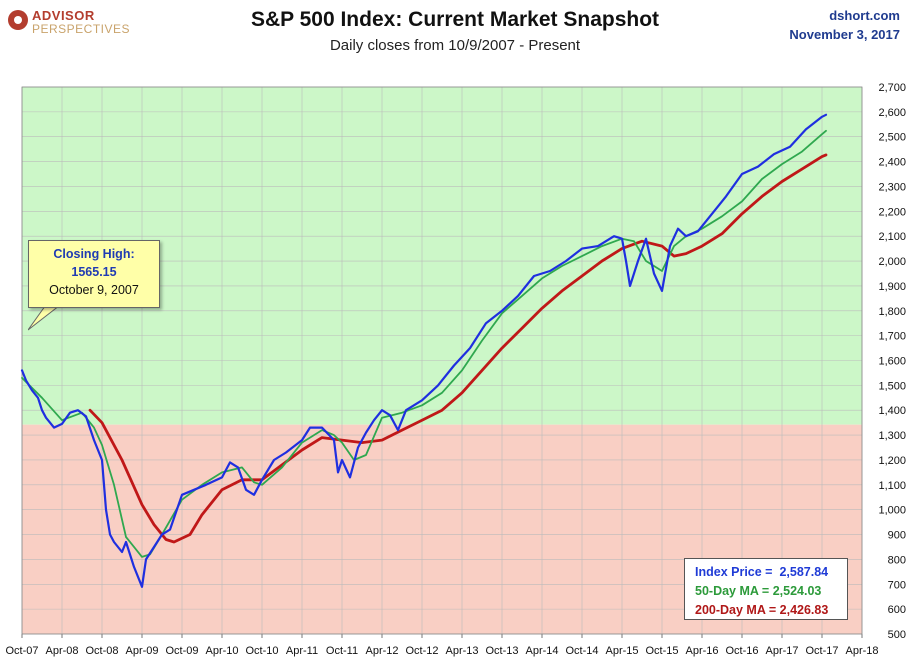 The height and width of the screenshot is (661, 910). I want to click on y-tick-label: 500, so click(897, 635).